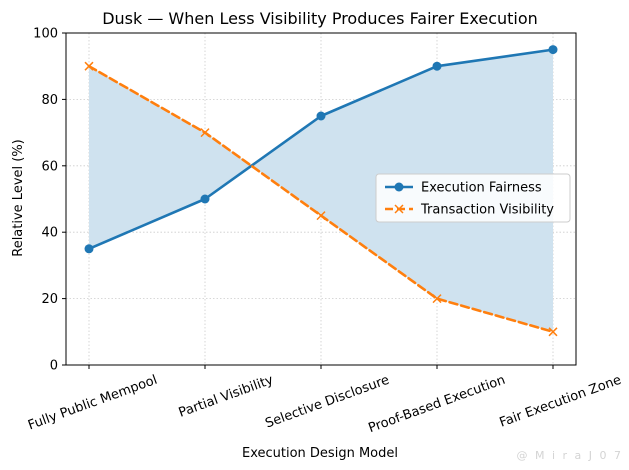 The width and height of the screenshot is (629, 470). I want to click on legend: Execution Fairness Transaction Visibility, so click(473, 198).